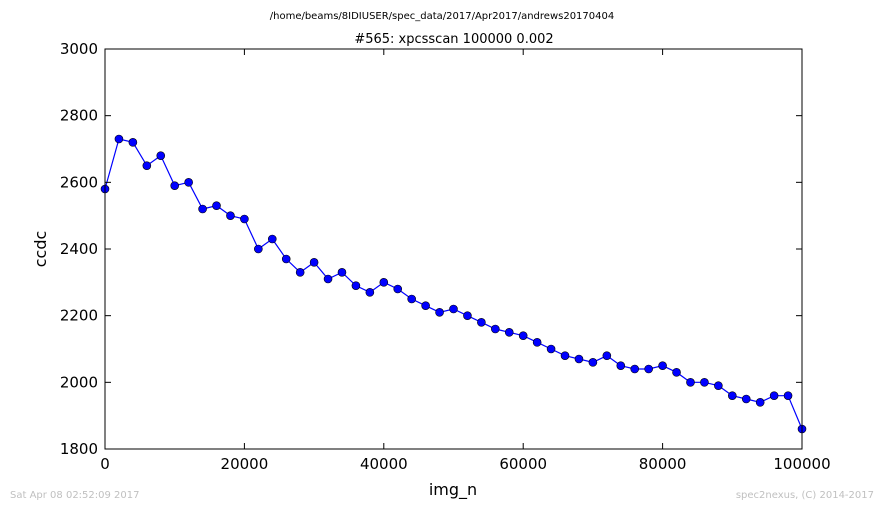 Image resolution: width=884 pixels, height=509 pixels. Describe the element at coordinates (801, 464) in the screenshot. I see `x-tick-label: 100000` at that location.